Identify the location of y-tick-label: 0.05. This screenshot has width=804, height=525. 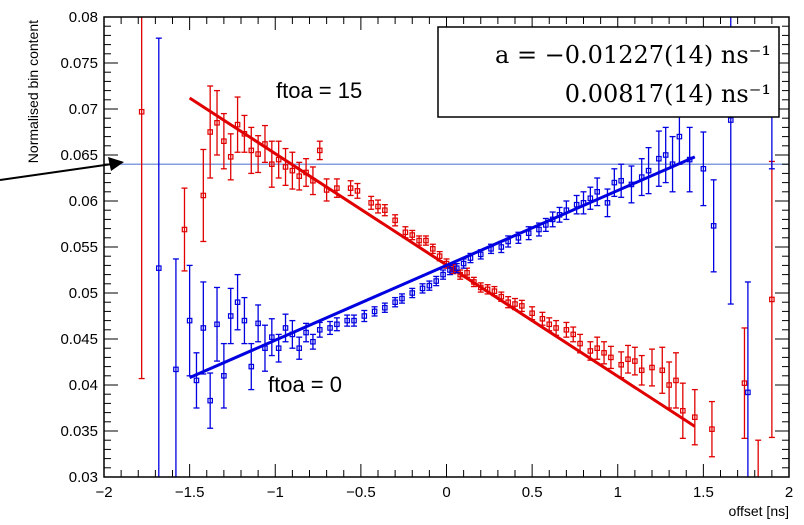
(83, 293).